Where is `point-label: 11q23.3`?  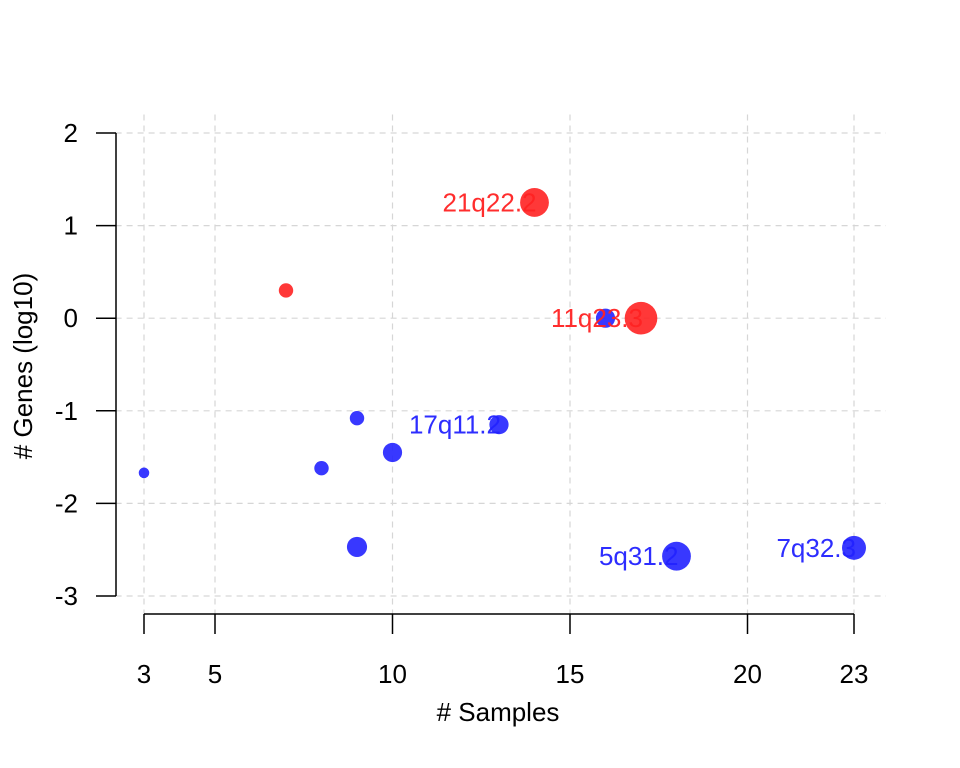
point-label: 11q23.3 is located at coordinates (597, 318).